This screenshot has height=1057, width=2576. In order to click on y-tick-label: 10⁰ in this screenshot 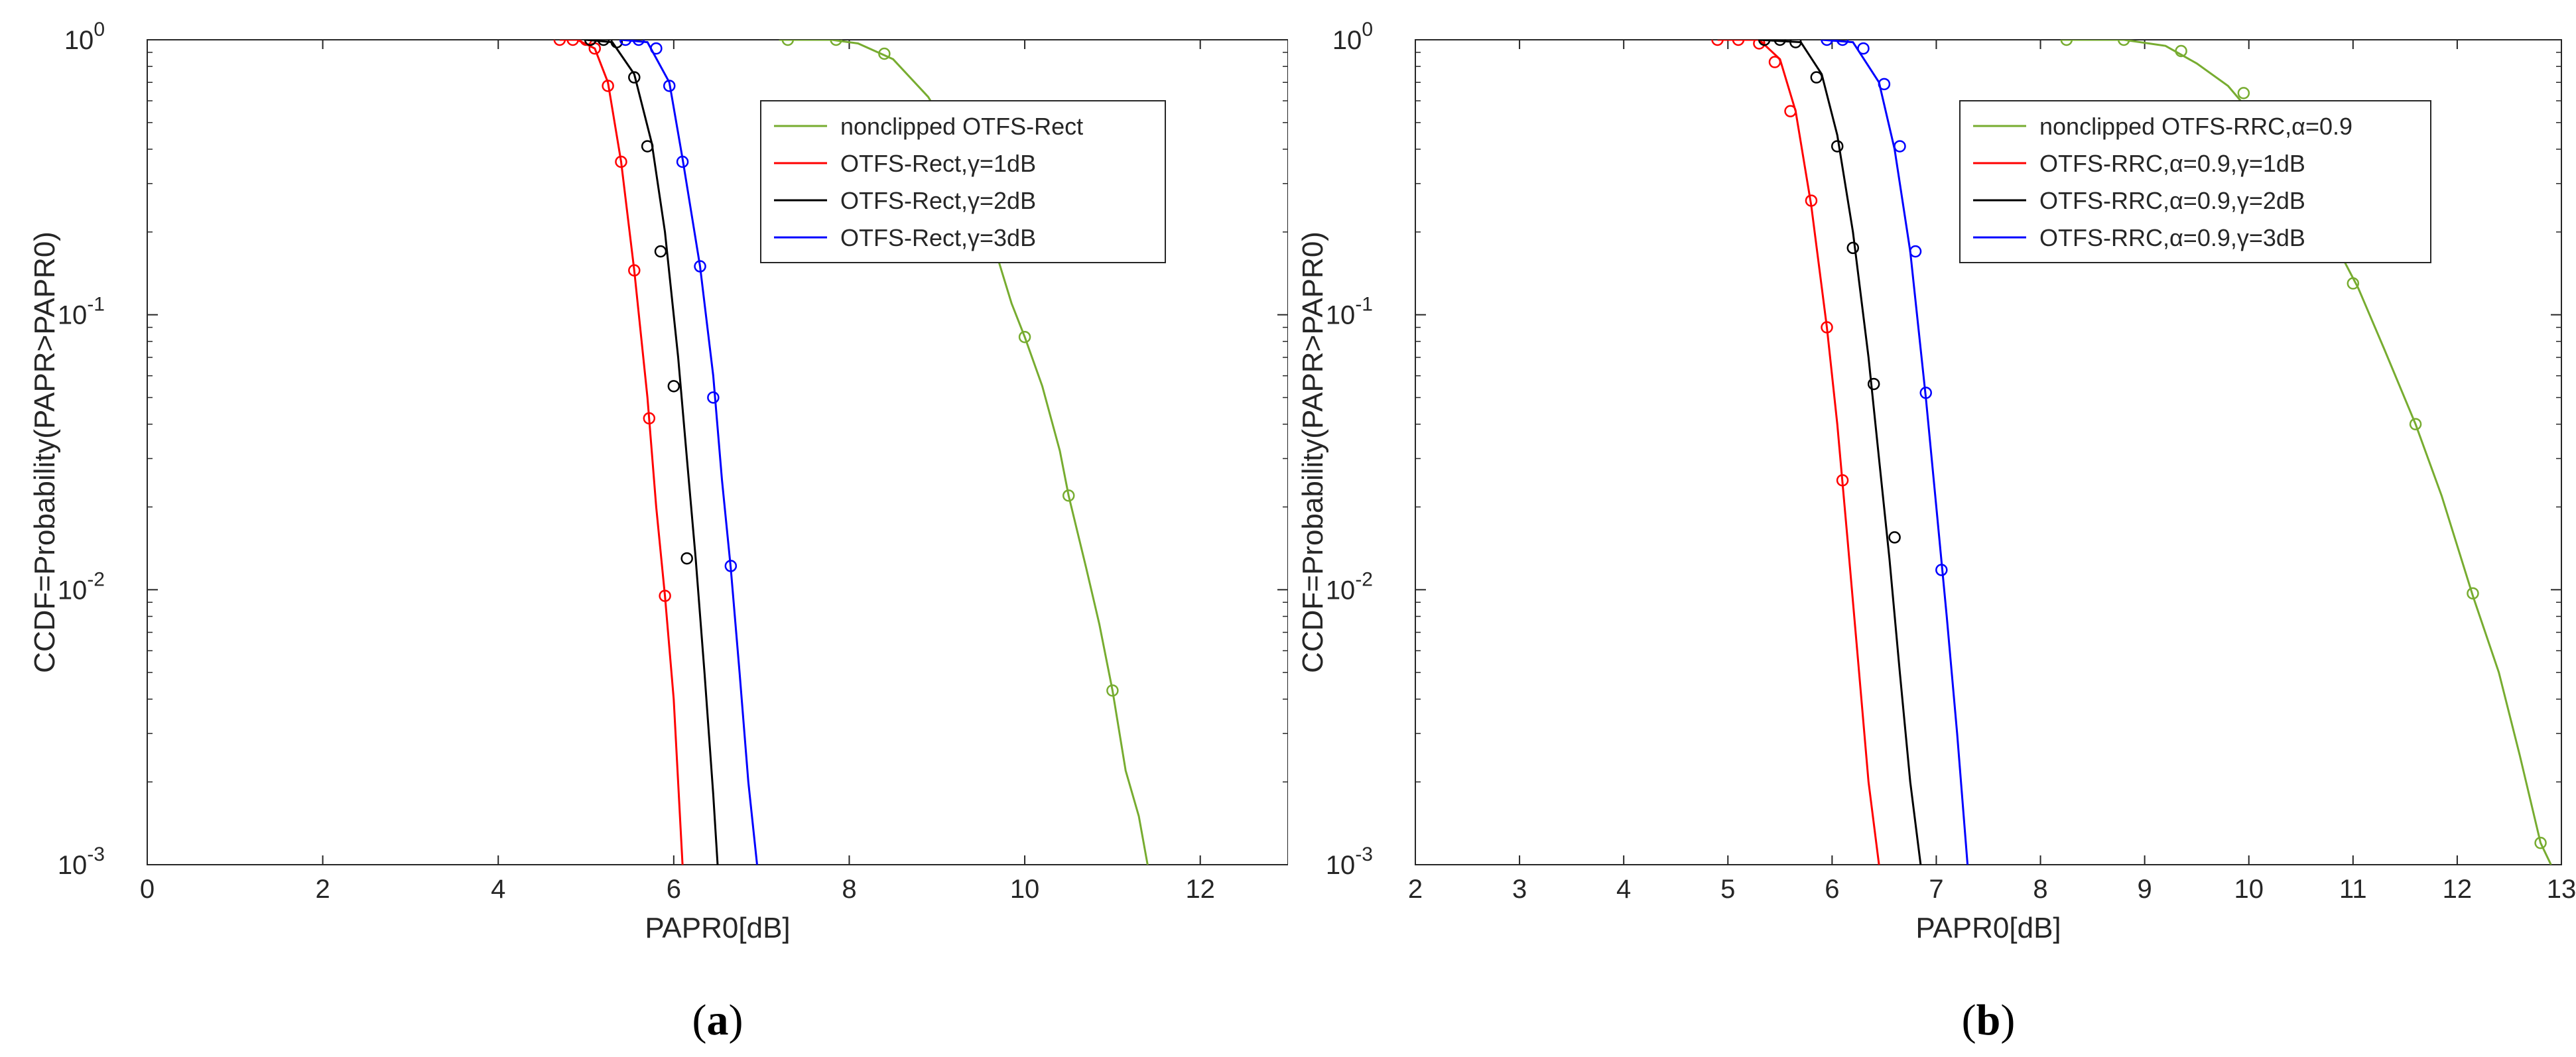, I will do `click(1353, 37)`.